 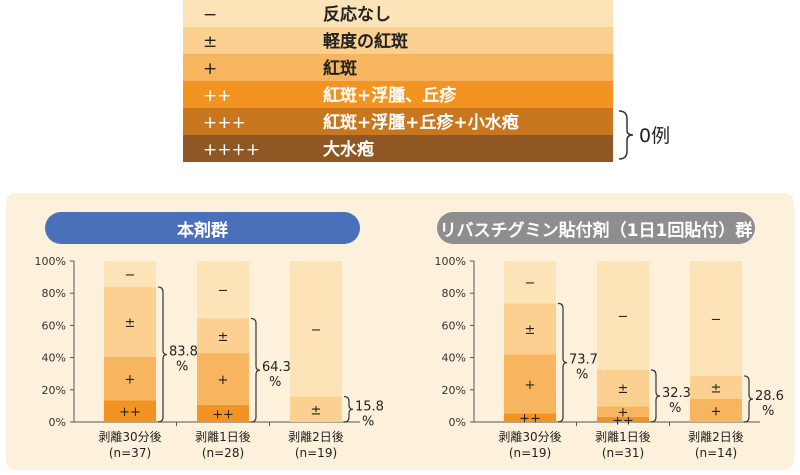 I want to click on positive-total-value: 15.8, so click(x=369, y=406).